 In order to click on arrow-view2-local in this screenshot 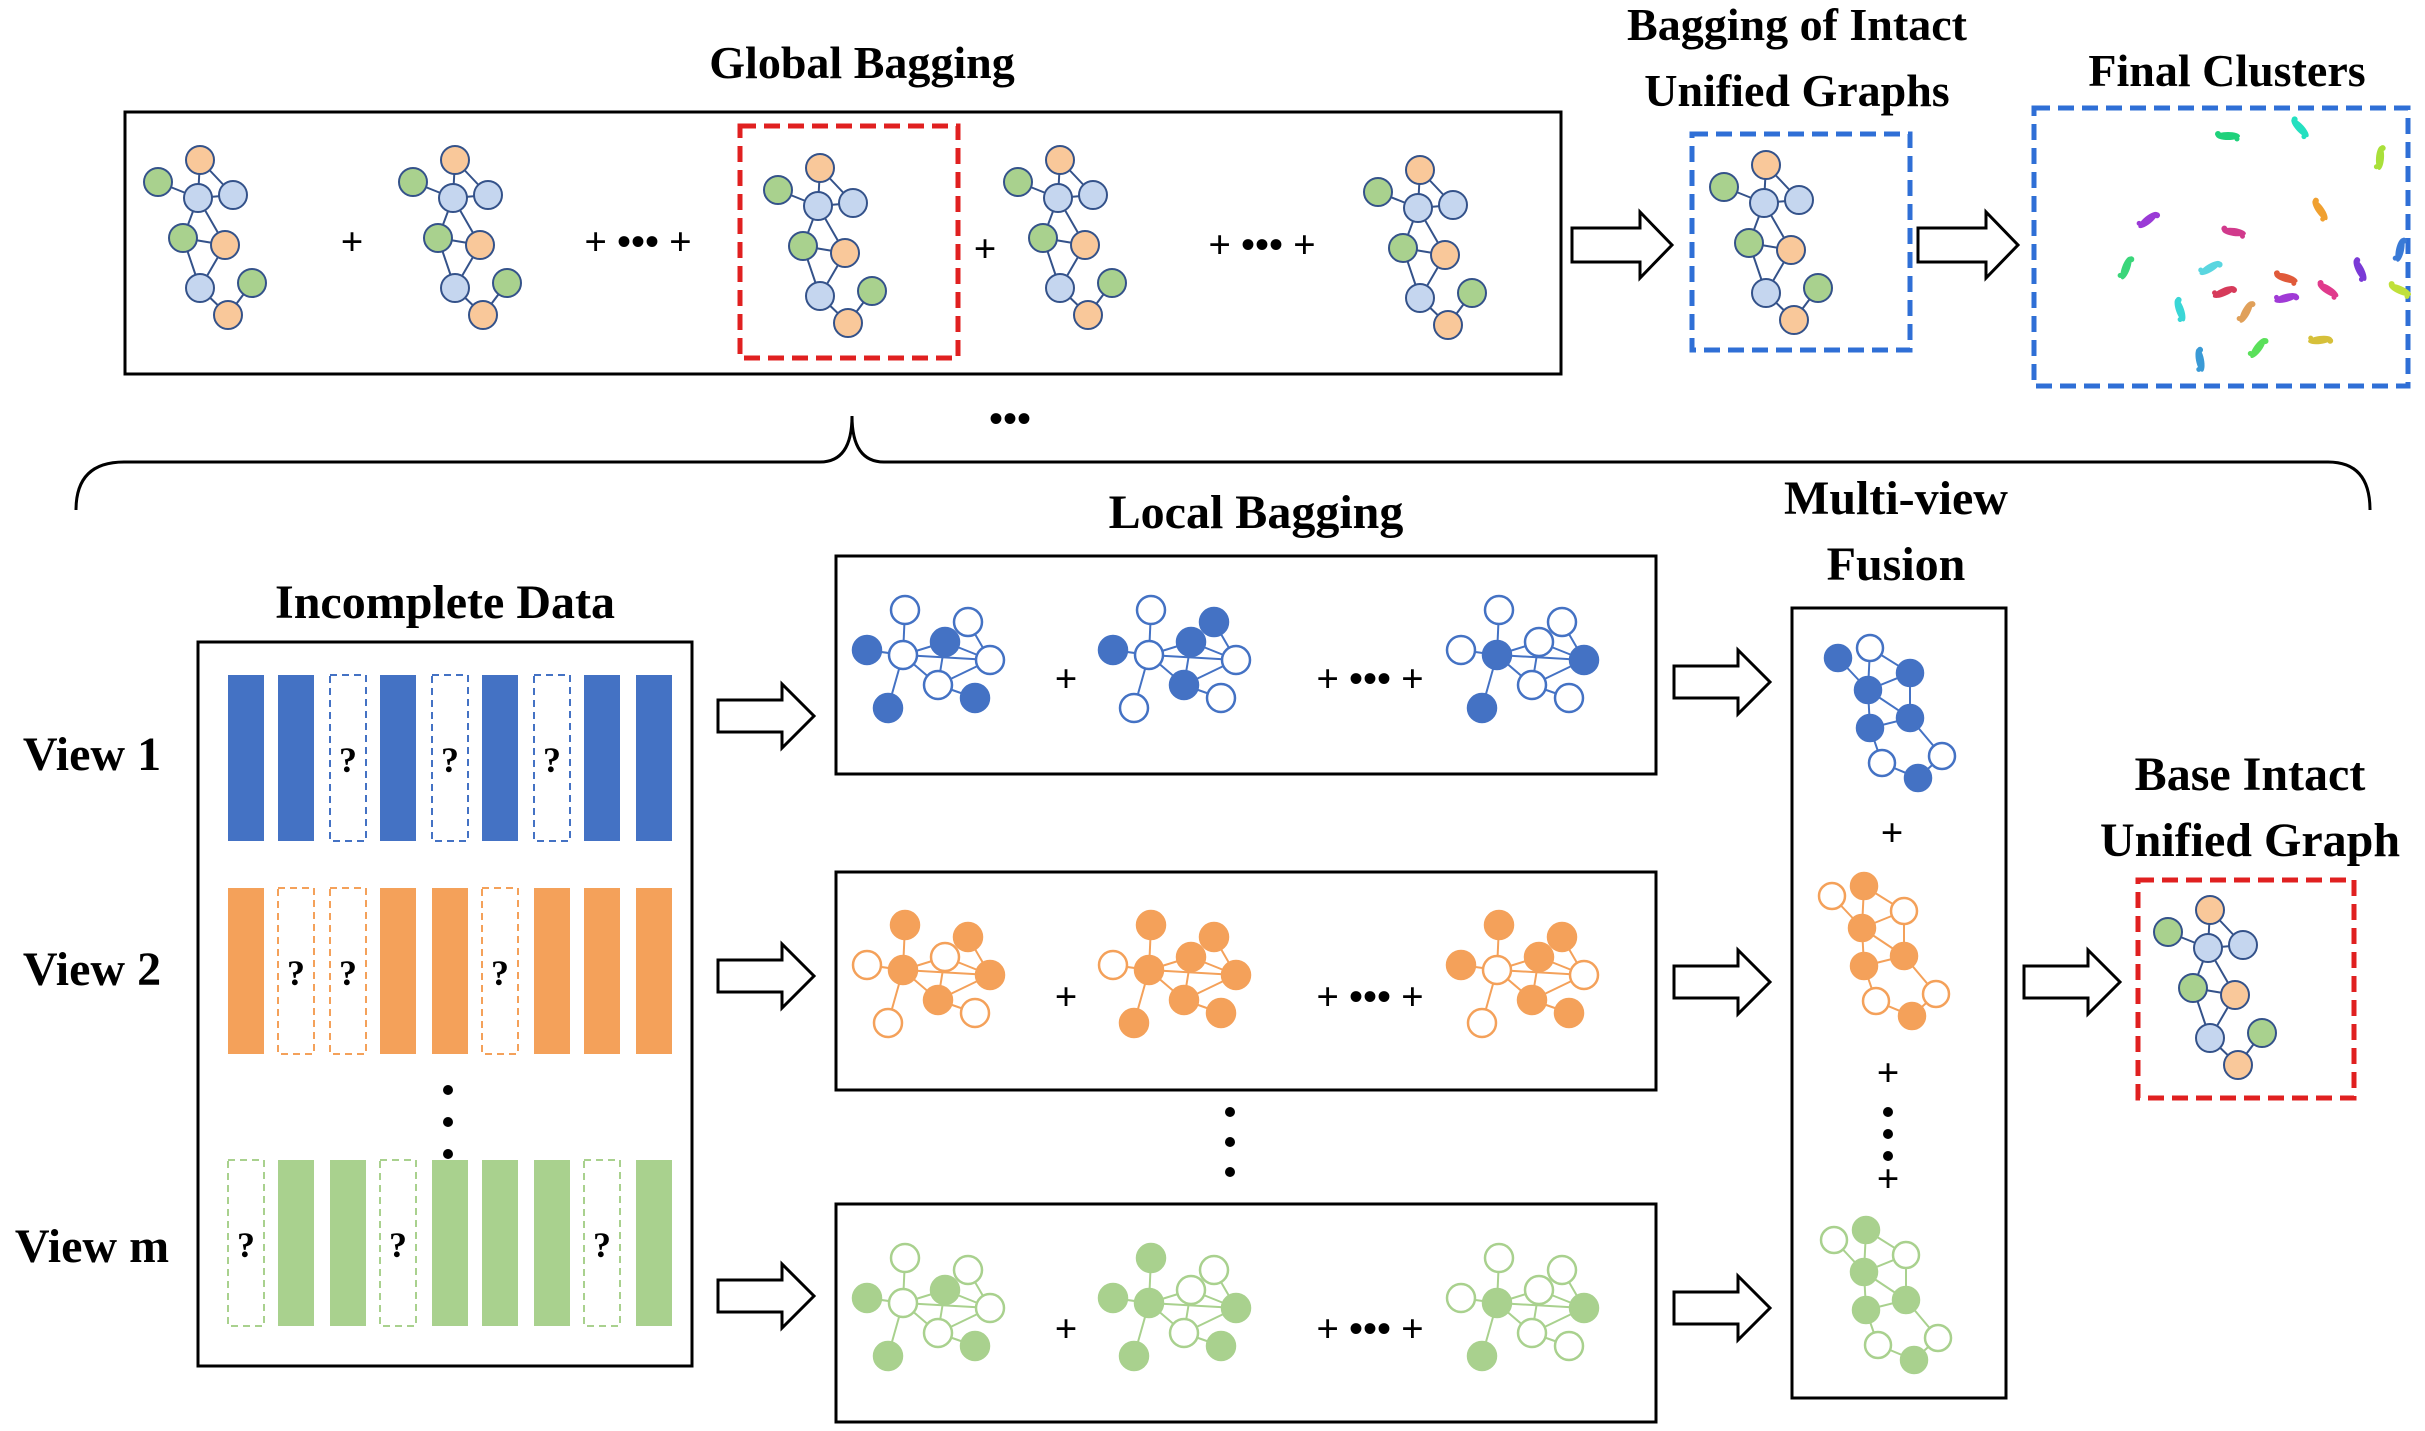, I will do `click(766, 976)`.